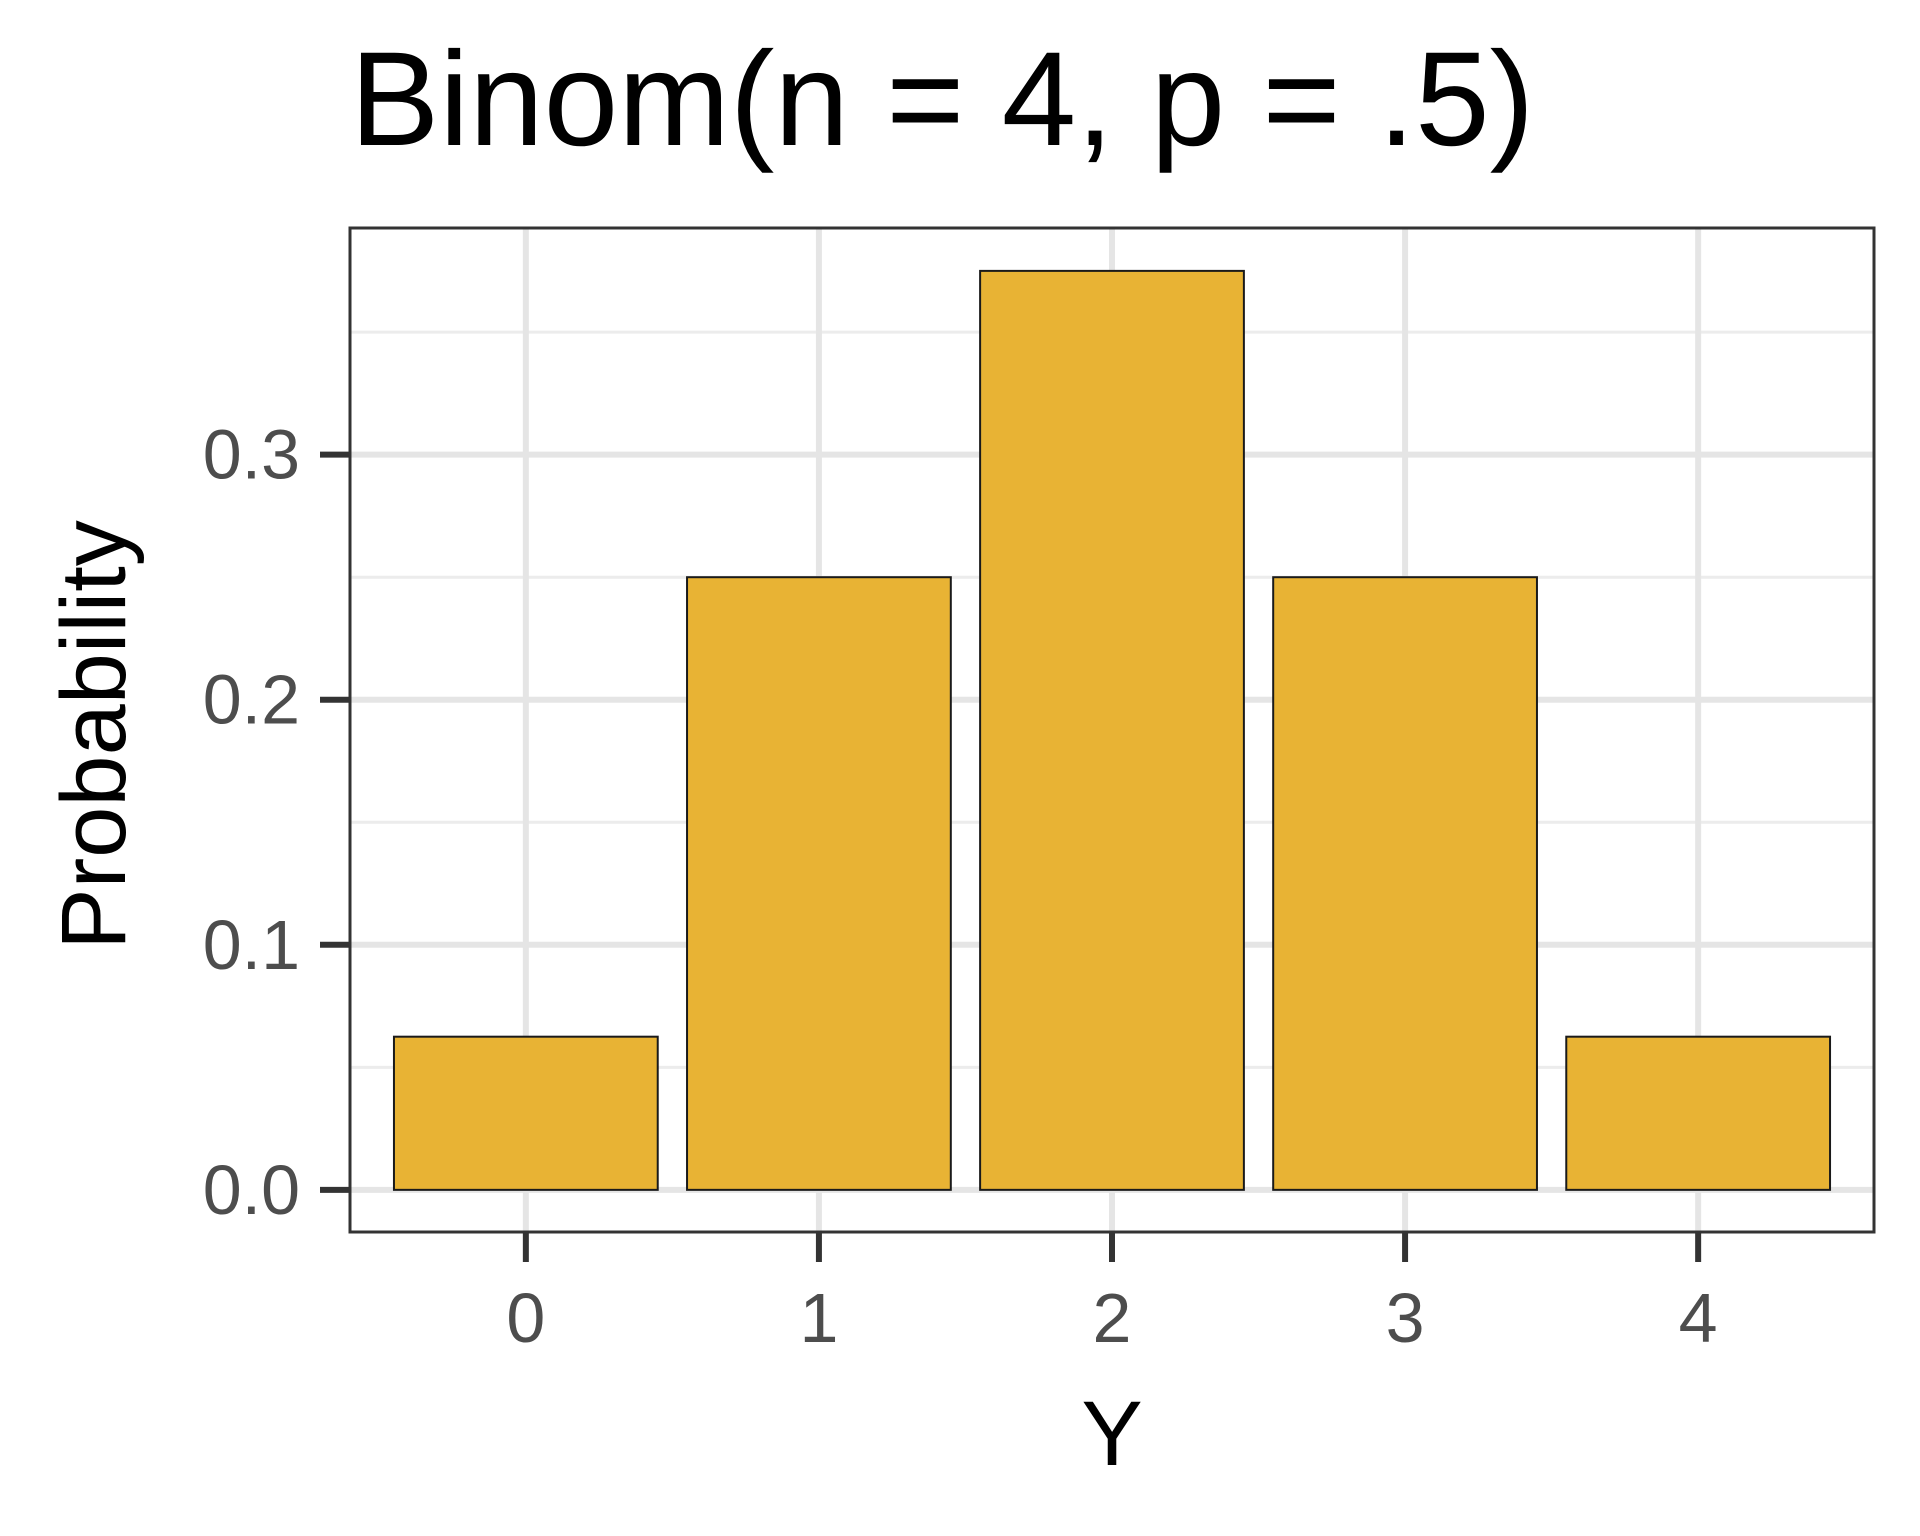  Describe the element at coordinates (525, 1318) in the screenshot. I see `x-tick-label: 0` at that location.